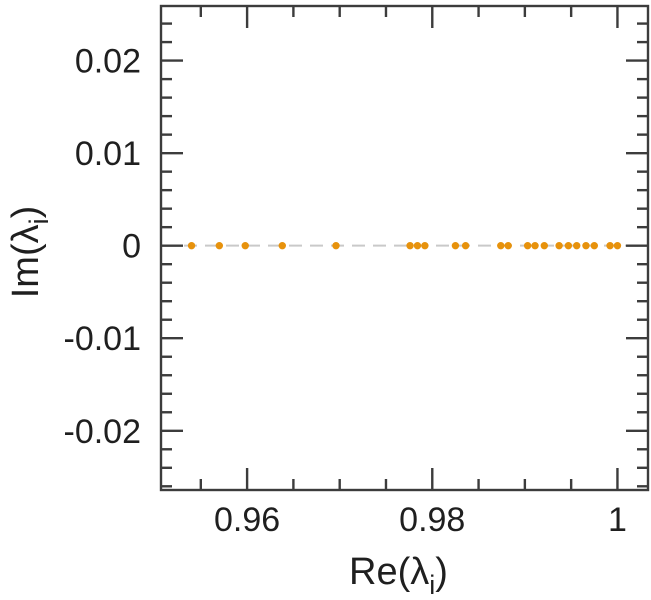 This screenshot has height=600, width=651. Describe the element at coordinates (432, 520) in the screenshot. I see `x-tick-label: 0.98` at that location.